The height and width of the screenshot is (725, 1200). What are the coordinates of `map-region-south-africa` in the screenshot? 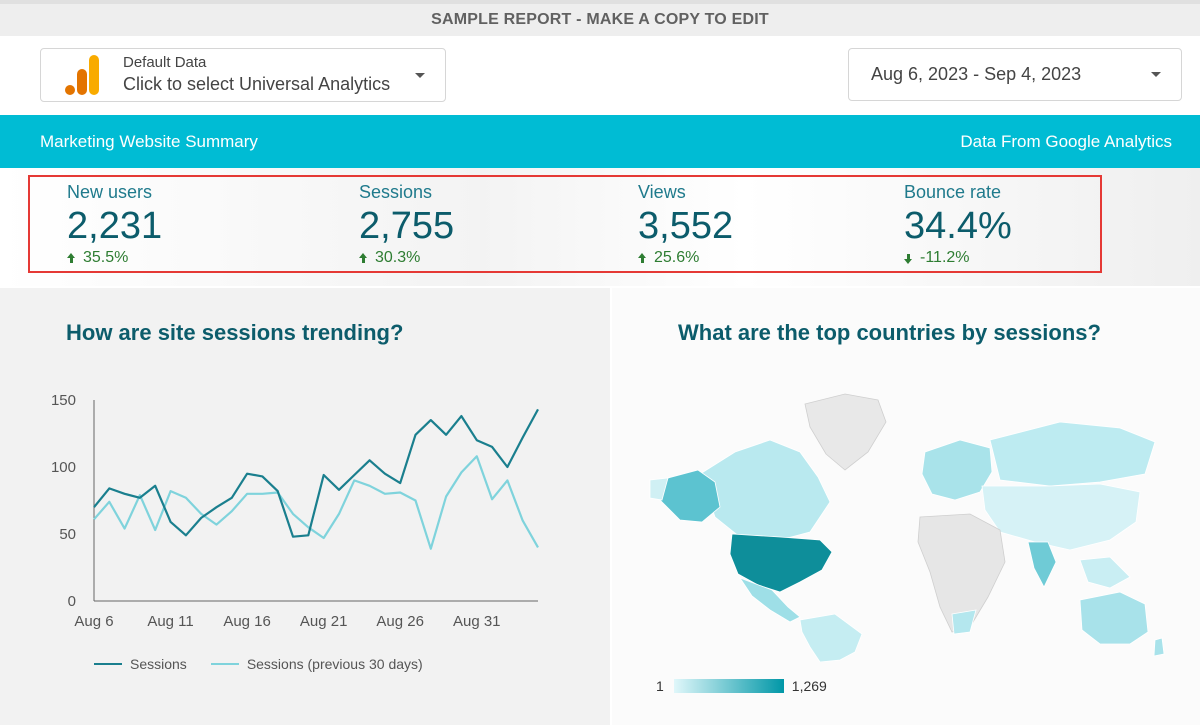 It's located at (964, 622).